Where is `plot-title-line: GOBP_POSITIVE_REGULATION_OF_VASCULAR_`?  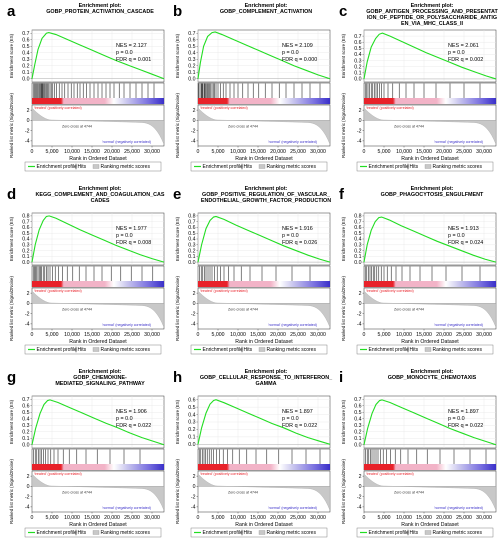 plot-title-line: GOBP_POSITIVE_REGULATION_OF_VASCULAR_ is located at coordinates (266, 195).